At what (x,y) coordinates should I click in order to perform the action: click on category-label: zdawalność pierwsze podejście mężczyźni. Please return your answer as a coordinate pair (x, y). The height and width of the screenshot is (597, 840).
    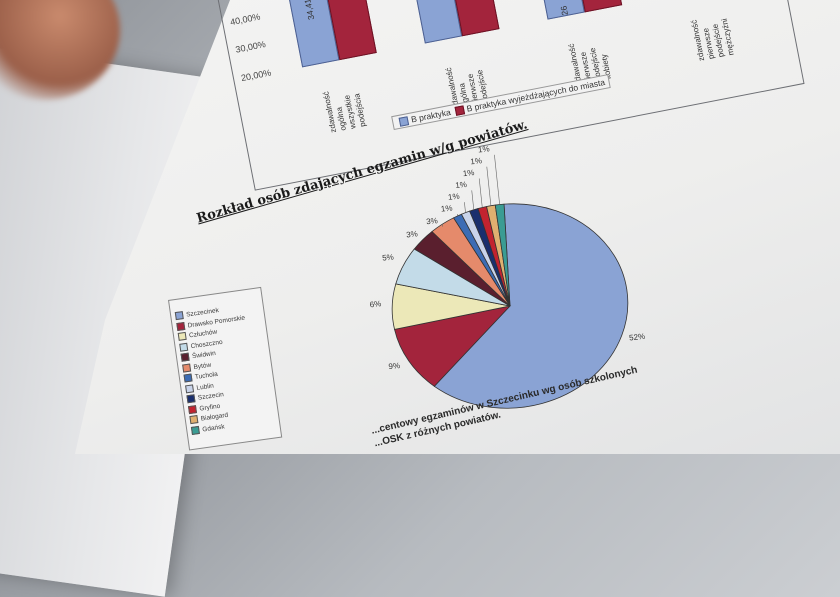
    Looking at the image, I should click on (712, 37).